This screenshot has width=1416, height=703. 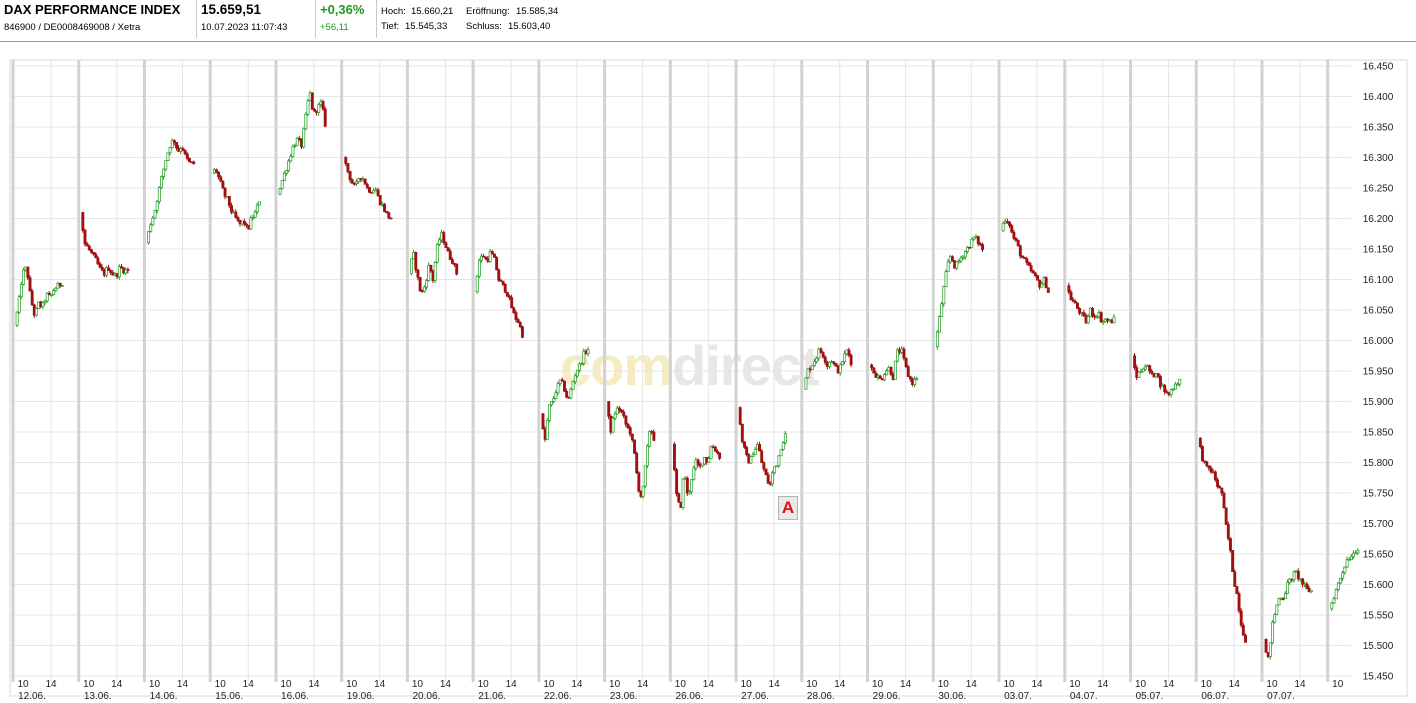 I want to click on day-label: 15.06., so click(x=229, y=696).